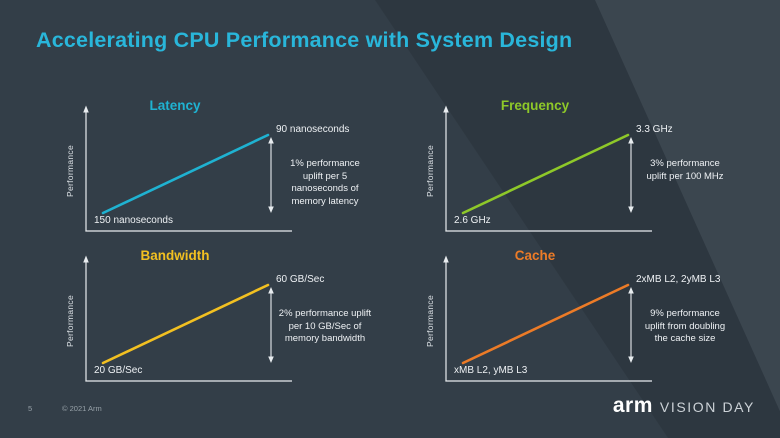  I want to click on start-value-label: xMB L2, yMB L3, so click(491, 370).